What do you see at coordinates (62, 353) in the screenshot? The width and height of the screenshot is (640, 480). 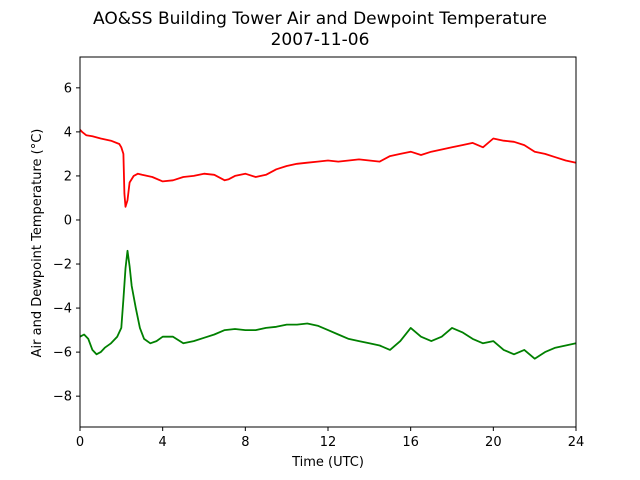 I see `y-tick-label: −6` at bounding box center [62, 353].